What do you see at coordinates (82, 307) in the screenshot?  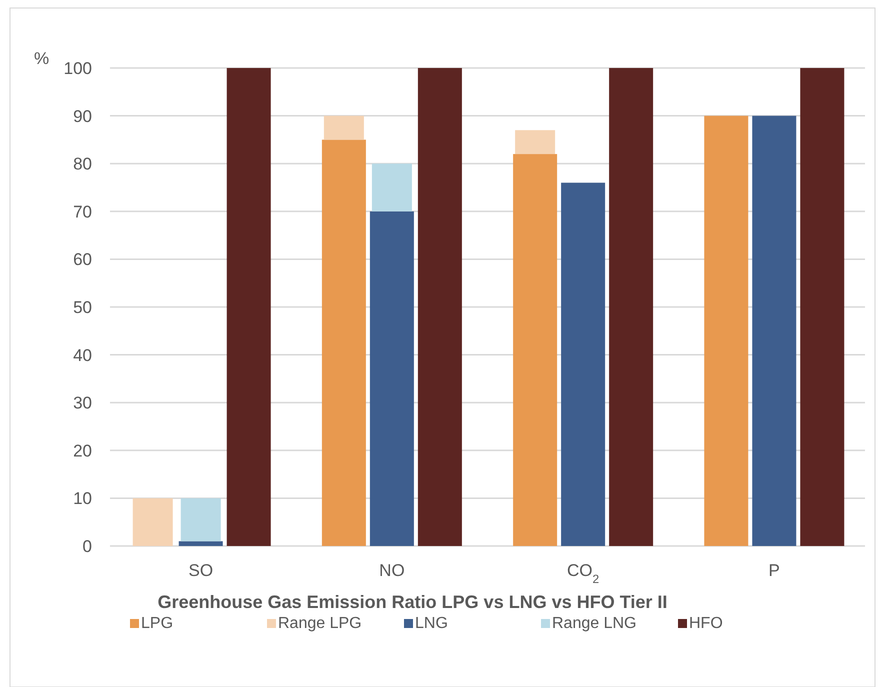 I see `y-tick-label: 50` at bounding box center [82, 307].